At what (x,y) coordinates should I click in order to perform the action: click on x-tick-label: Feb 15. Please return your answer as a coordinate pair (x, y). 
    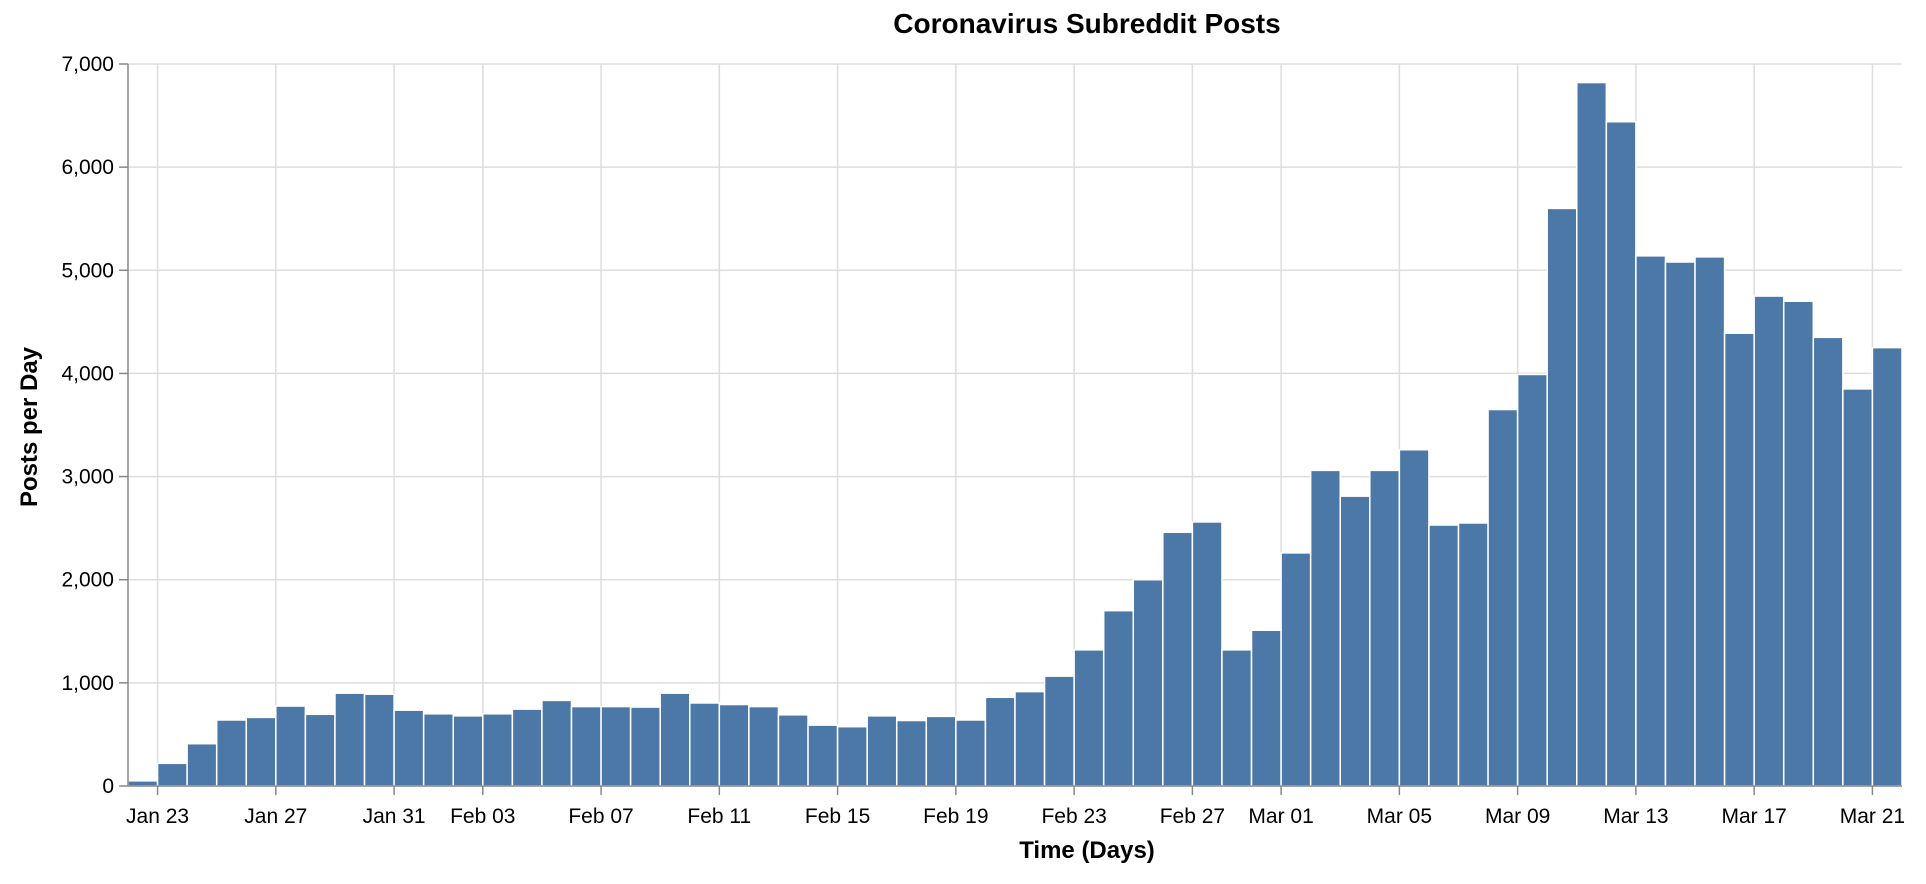
    Looking at the image, I should click on (837, 816).